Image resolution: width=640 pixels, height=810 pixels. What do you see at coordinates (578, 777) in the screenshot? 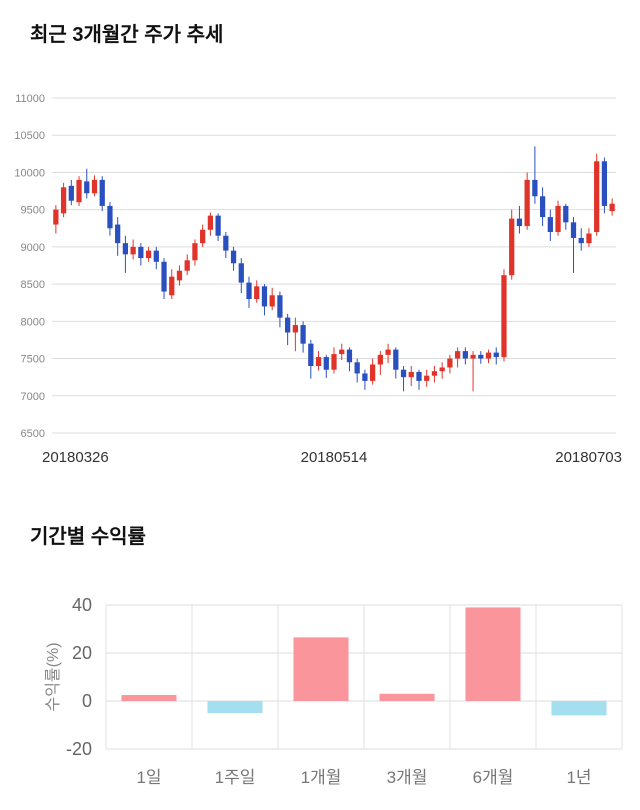
I see `x-category-label: 1년` at bounding box center [578, 777].